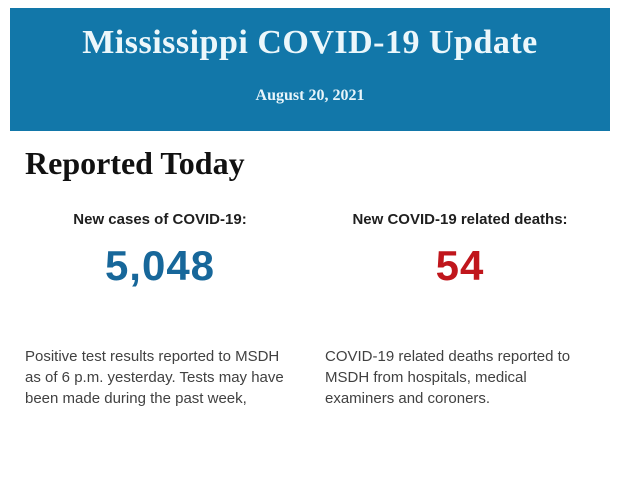 Image resolution: width=620 pixels, height=483 pixels. I want to click on page-title: Mississippi COVID-19 Update, so click(310, 42).